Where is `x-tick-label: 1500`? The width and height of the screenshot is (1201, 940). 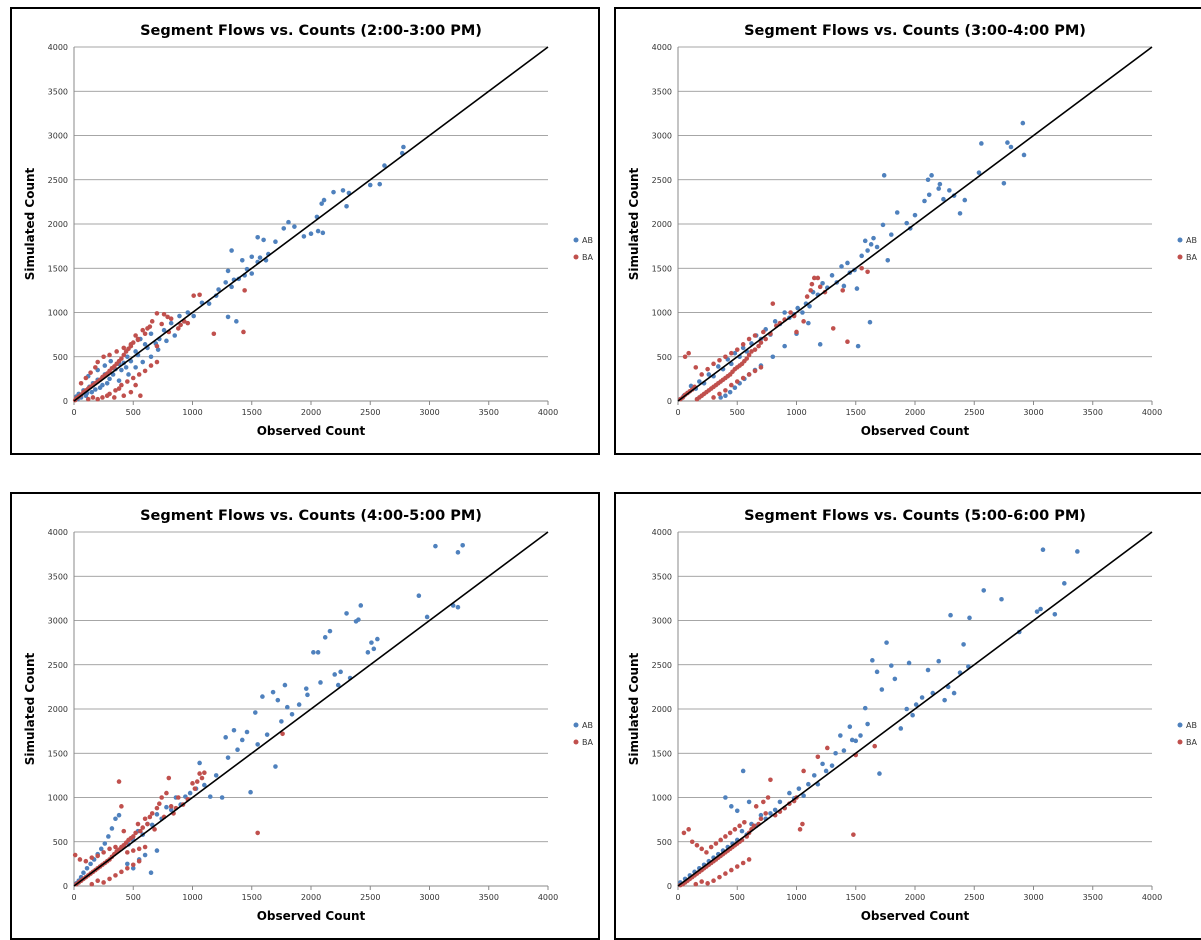
x-tick-label: 1500 is located at coordinates (856, 897).